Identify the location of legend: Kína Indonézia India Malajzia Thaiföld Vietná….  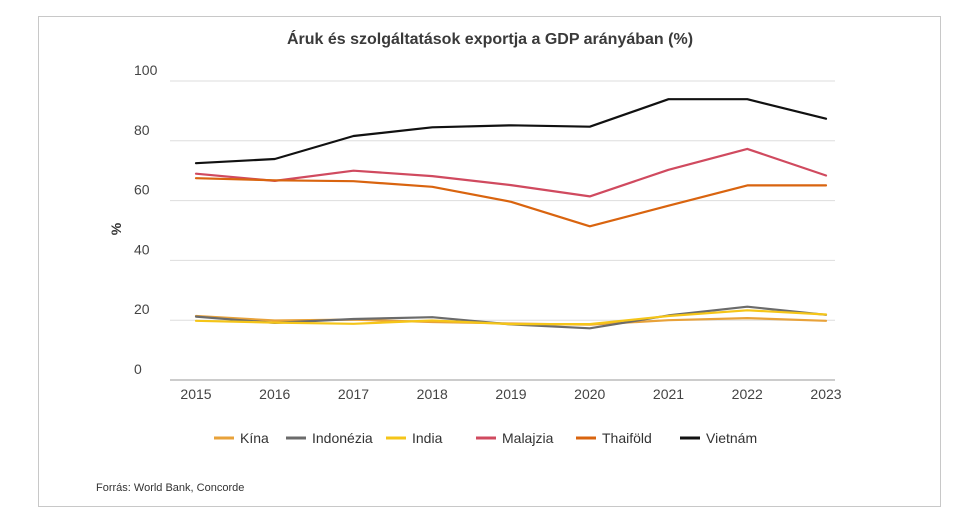
(485, 438).